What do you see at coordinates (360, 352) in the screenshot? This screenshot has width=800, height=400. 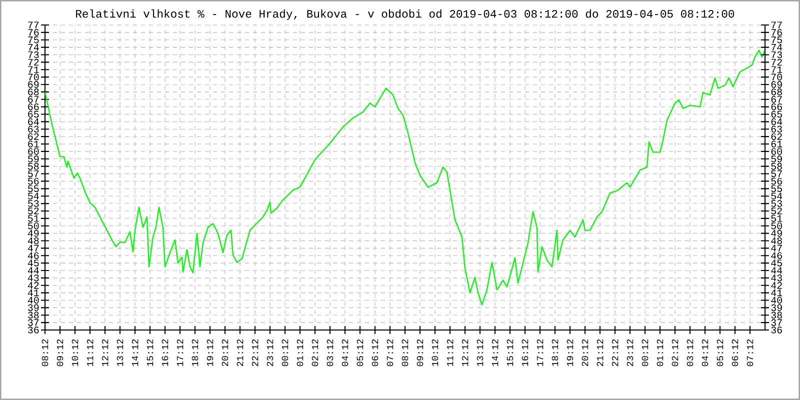 I see `x-tick-label: 05:12` at bounding box center [360, 352].